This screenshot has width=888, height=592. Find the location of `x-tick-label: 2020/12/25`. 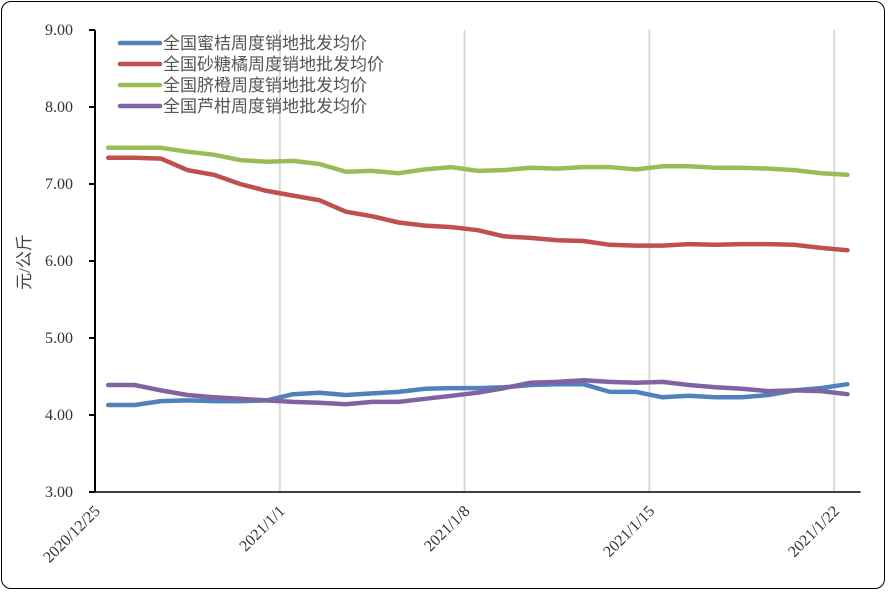

x-tick-label: 2020/12/25 is located at coordinates (72, 535).